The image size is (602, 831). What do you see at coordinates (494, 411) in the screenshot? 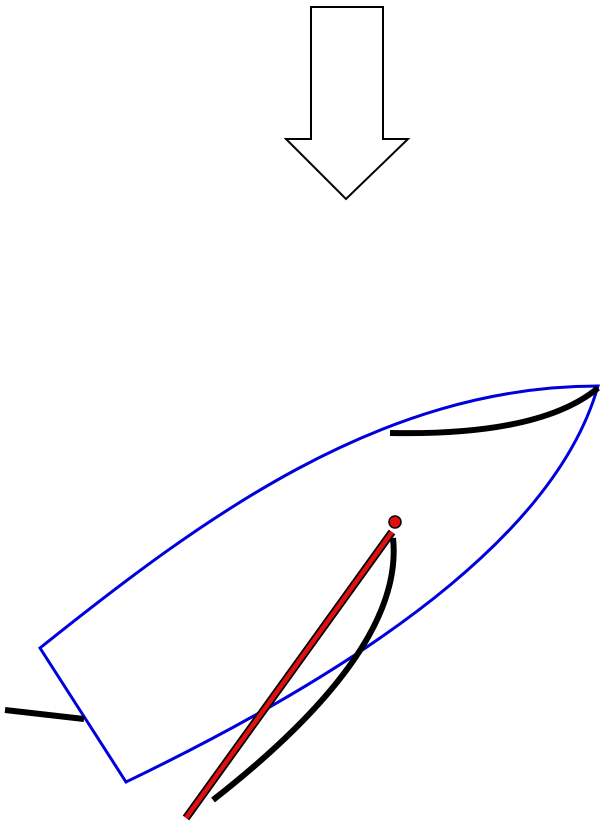
I see `jib` at bounding box center [494, 411].